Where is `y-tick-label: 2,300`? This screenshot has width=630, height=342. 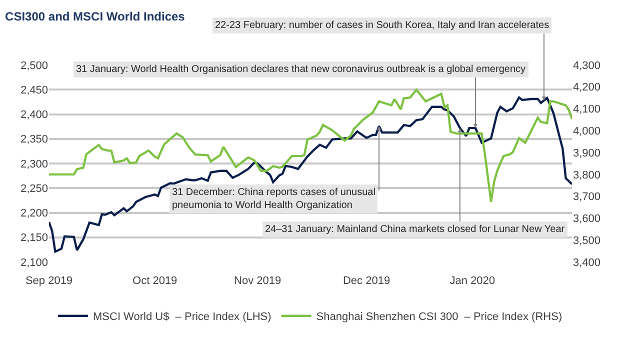
y-tick-label: 2,300 is located at coordinates (34, 164).